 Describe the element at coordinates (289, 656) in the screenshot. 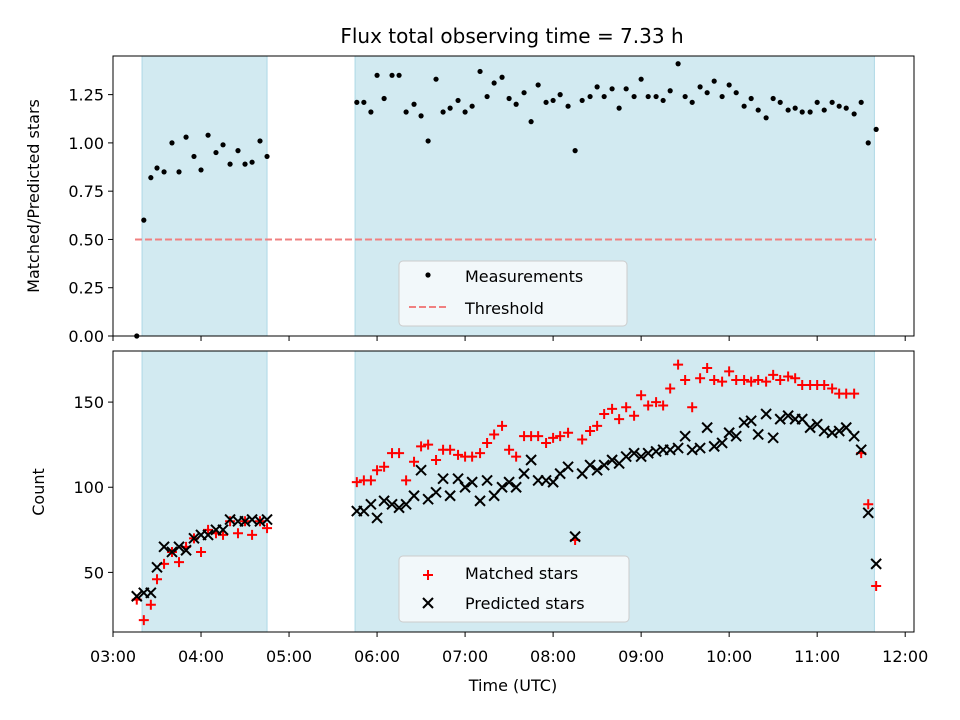

I see `count-x-tick-label-2: 05:00` at that location.